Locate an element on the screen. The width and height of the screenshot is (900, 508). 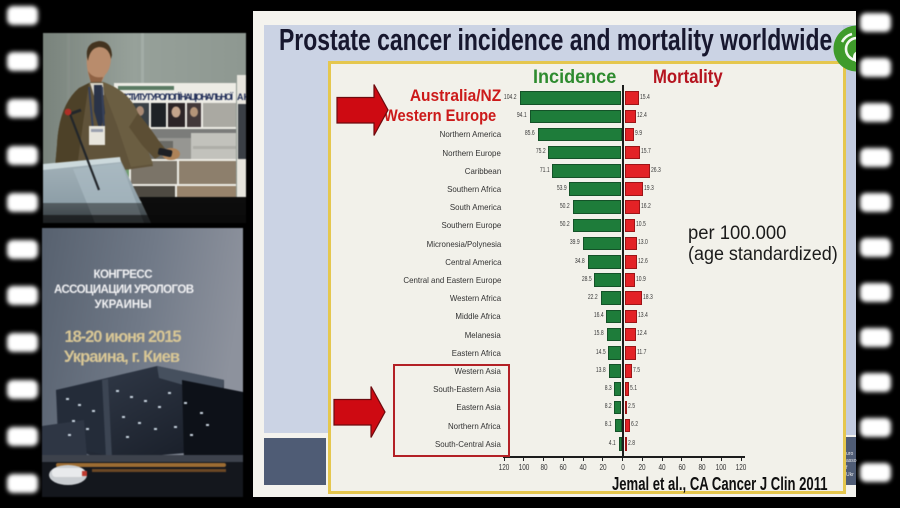
svg-text: АК is located at coordinates (241, 97).